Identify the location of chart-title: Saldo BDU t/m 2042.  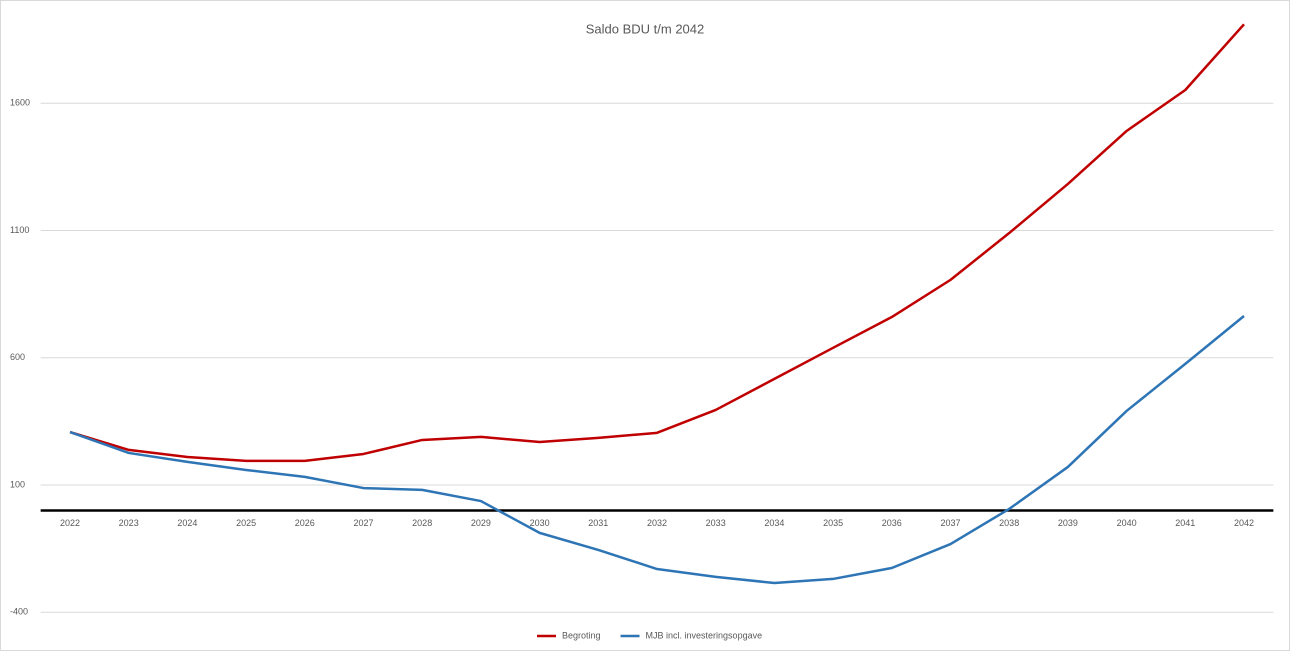
(645, 28).